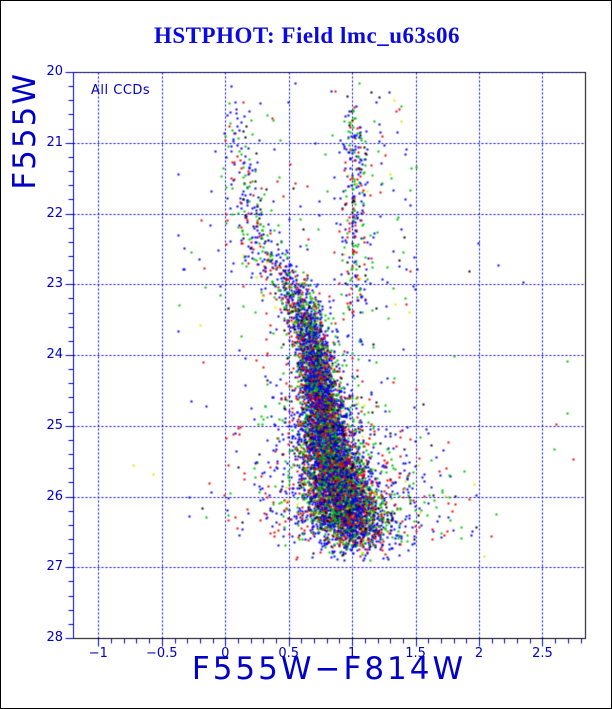 This screenshot has height=709, width=612. I want to click on x-tick-label: 0.5, so click(289, 653).